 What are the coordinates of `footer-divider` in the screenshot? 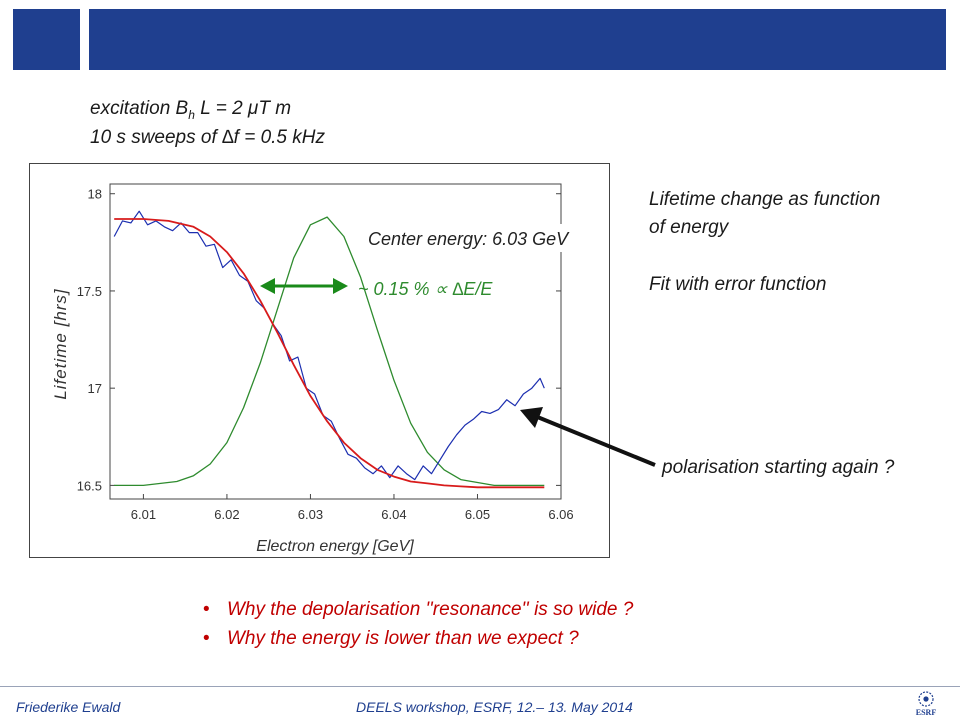 It's located at (480, 686).